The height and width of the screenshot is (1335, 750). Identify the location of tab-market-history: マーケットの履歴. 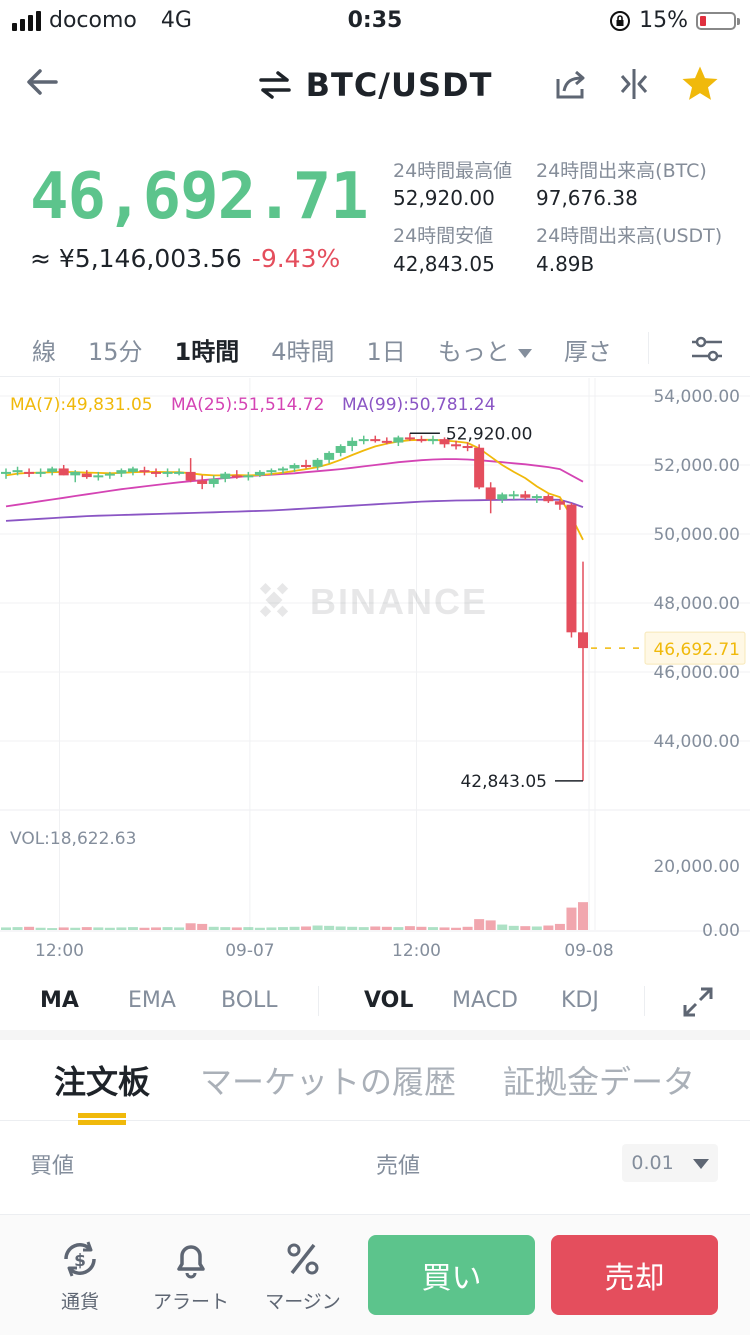
(328, 1082).